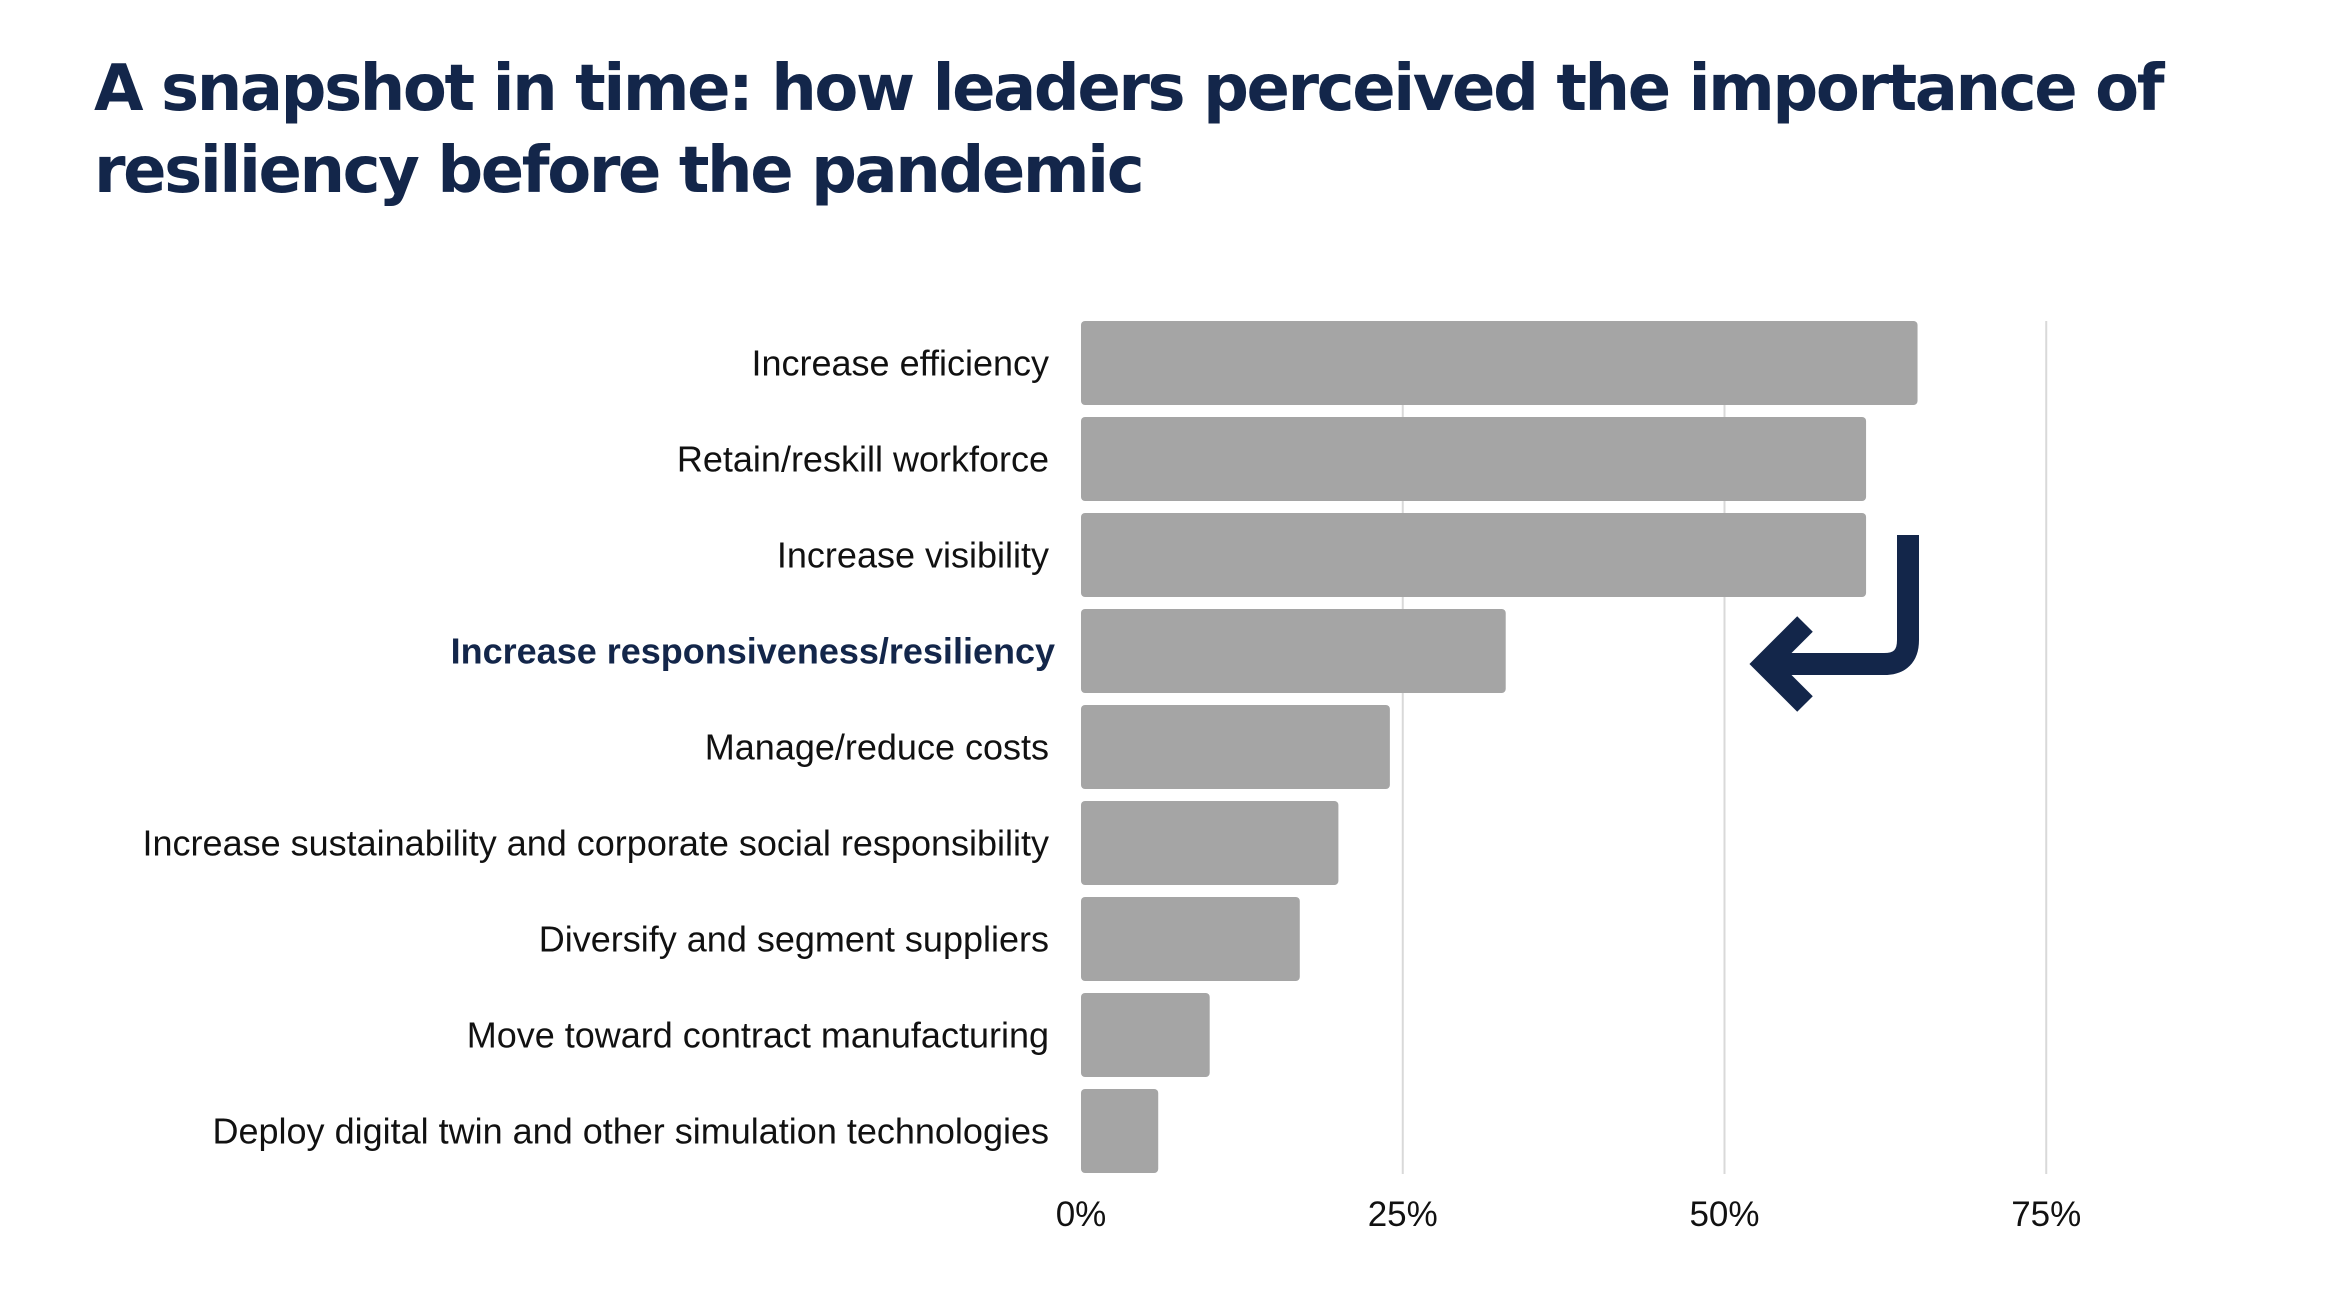 The width and height of the screenshot is (2336, 1313). Describe the element at coordinates (1724, 1214) in the screenshot. I see `x-tick-label: 50%` at that location.